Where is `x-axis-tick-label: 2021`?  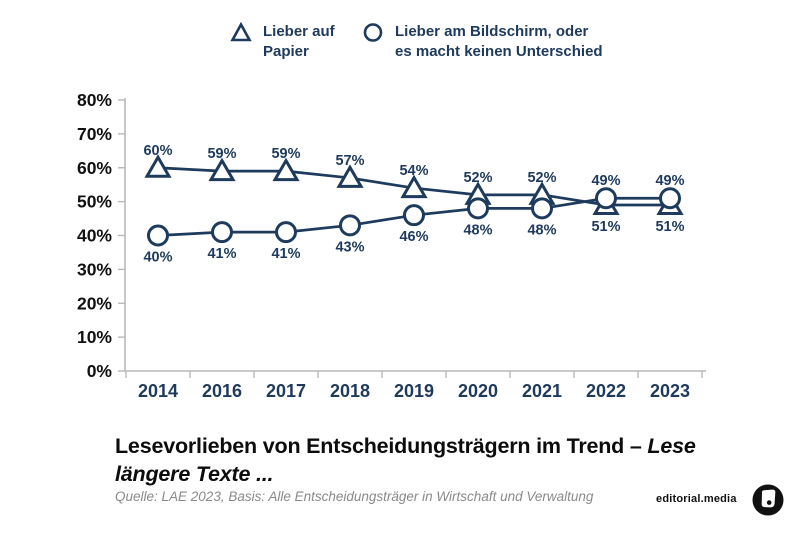 x-axis-tick-label: 2021 is located at coordinates (542, 391).